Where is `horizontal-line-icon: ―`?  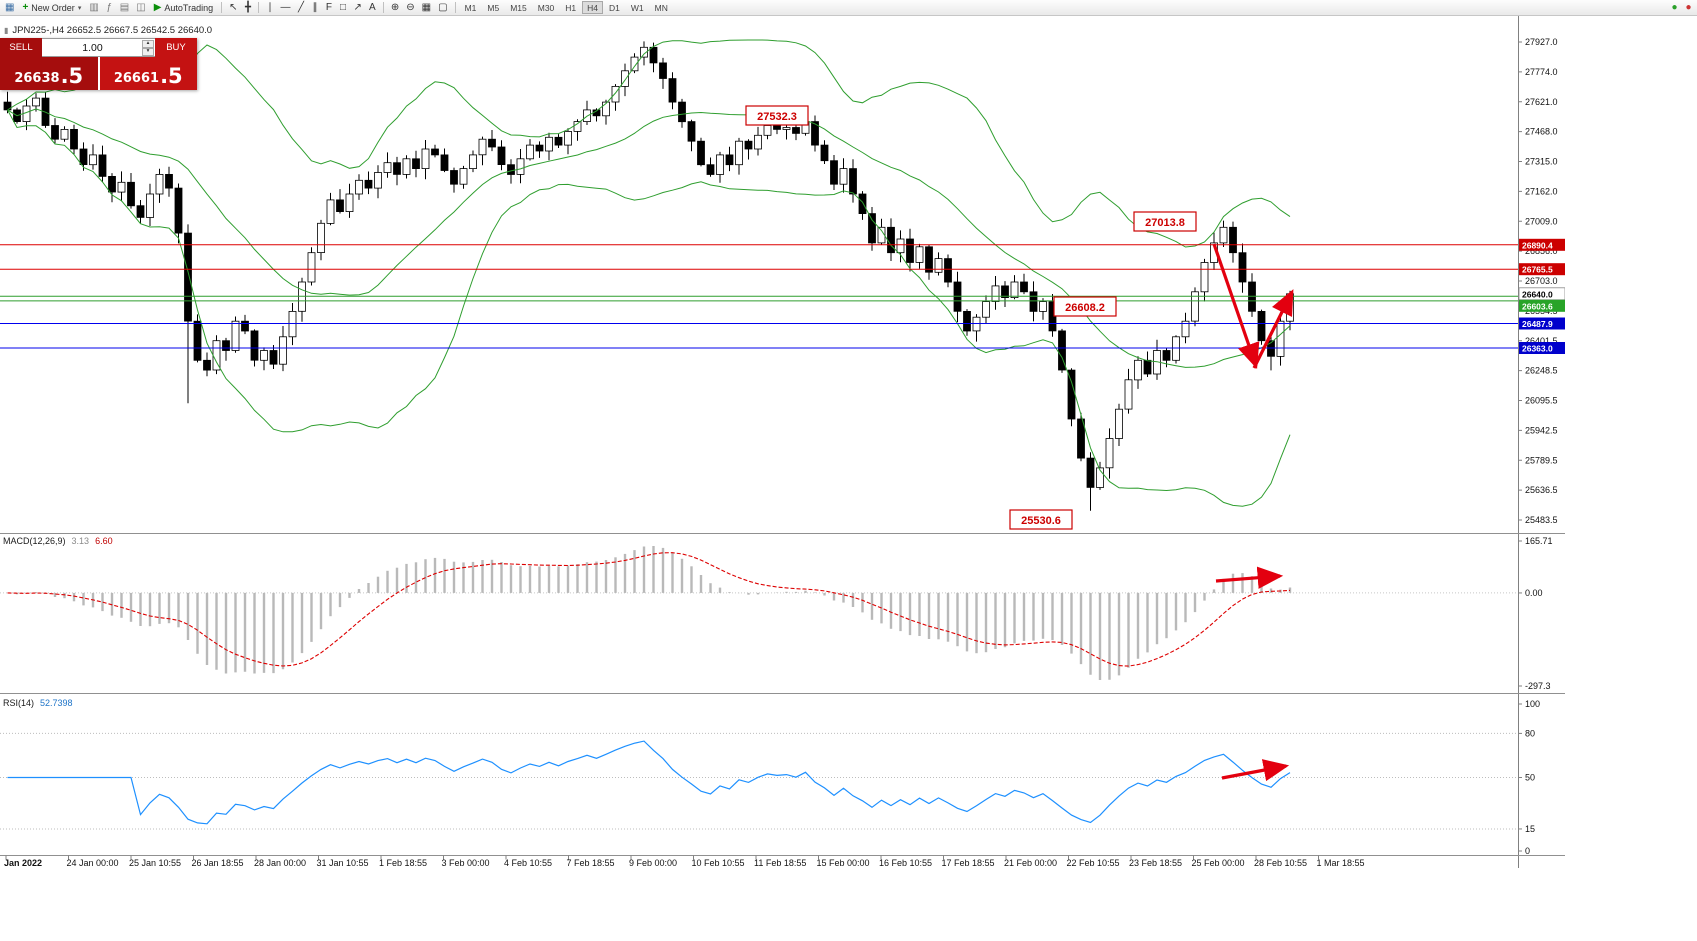 horizontal-line-icon: ― is located at coordinates (285, 8).